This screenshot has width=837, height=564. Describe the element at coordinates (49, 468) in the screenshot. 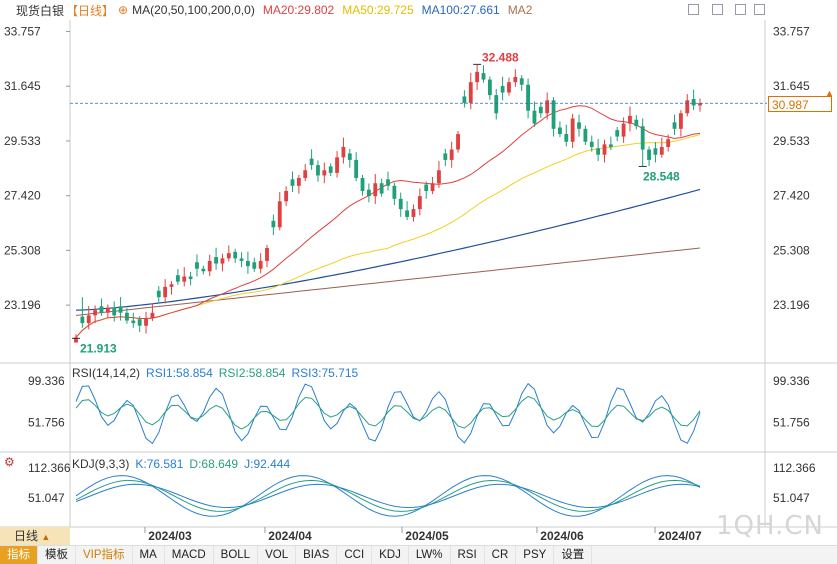

I see `kdj-tick-left: 112.366` at that location.